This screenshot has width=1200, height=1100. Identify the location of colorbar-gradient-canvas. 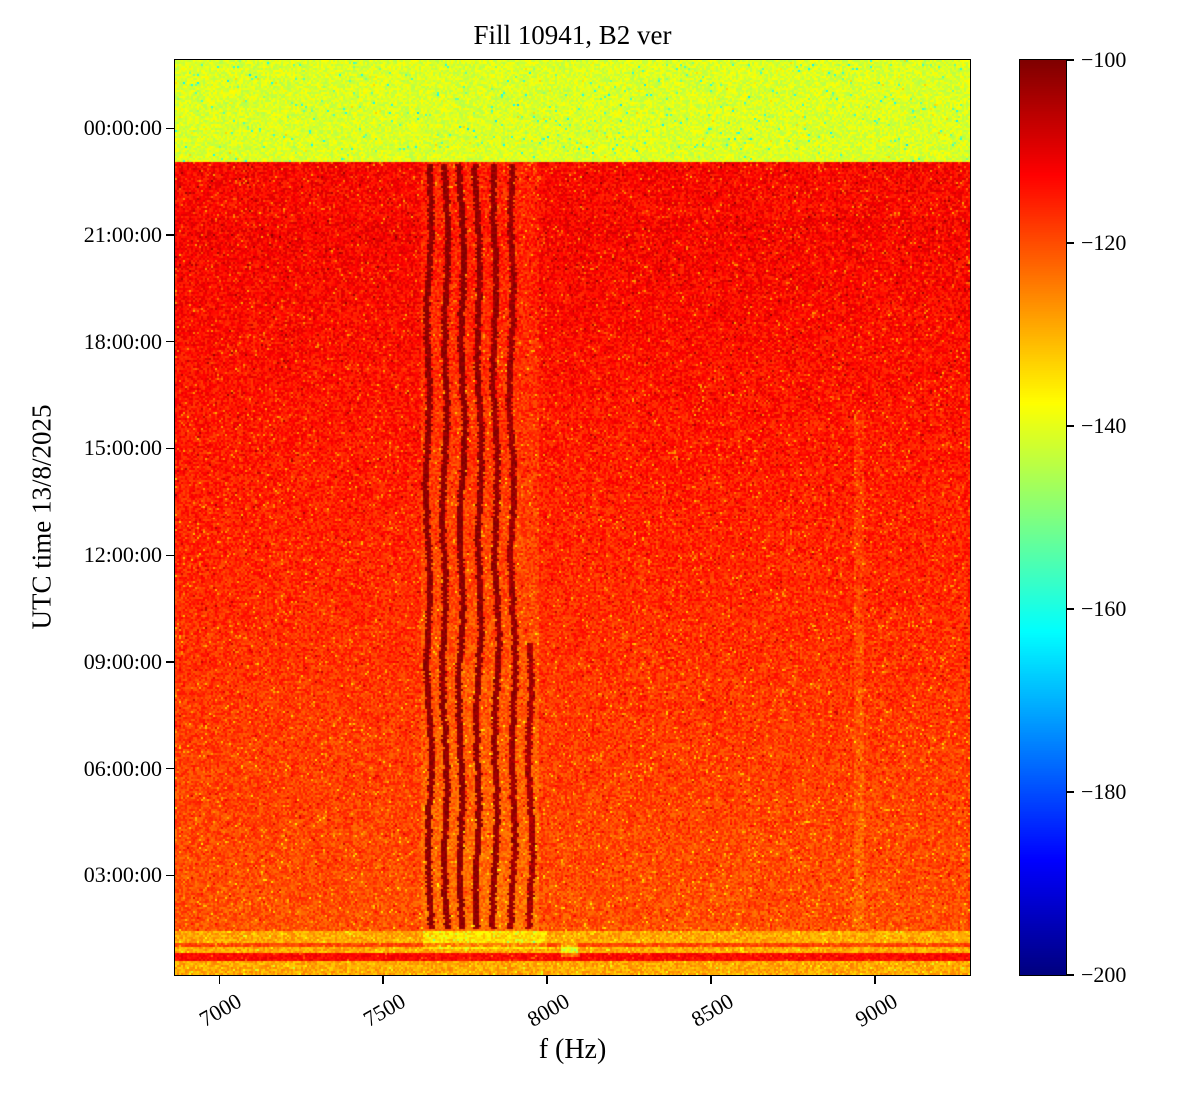
(1043, 517).